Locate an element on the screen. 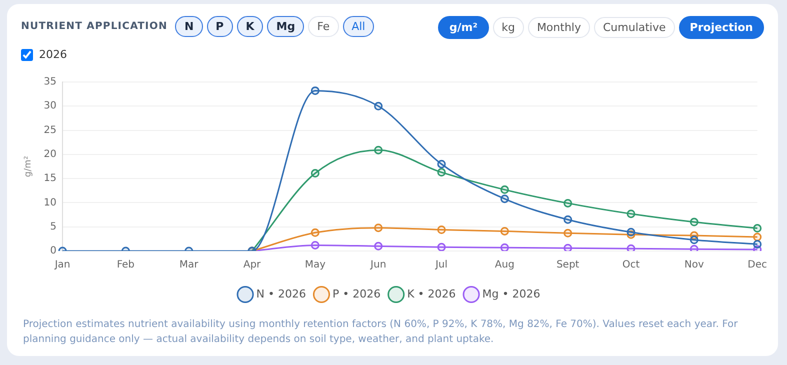 Image resolution: width=787 pixels, height=365 pixels. y-tick-label: 15 is located at coordinates (50, 178).